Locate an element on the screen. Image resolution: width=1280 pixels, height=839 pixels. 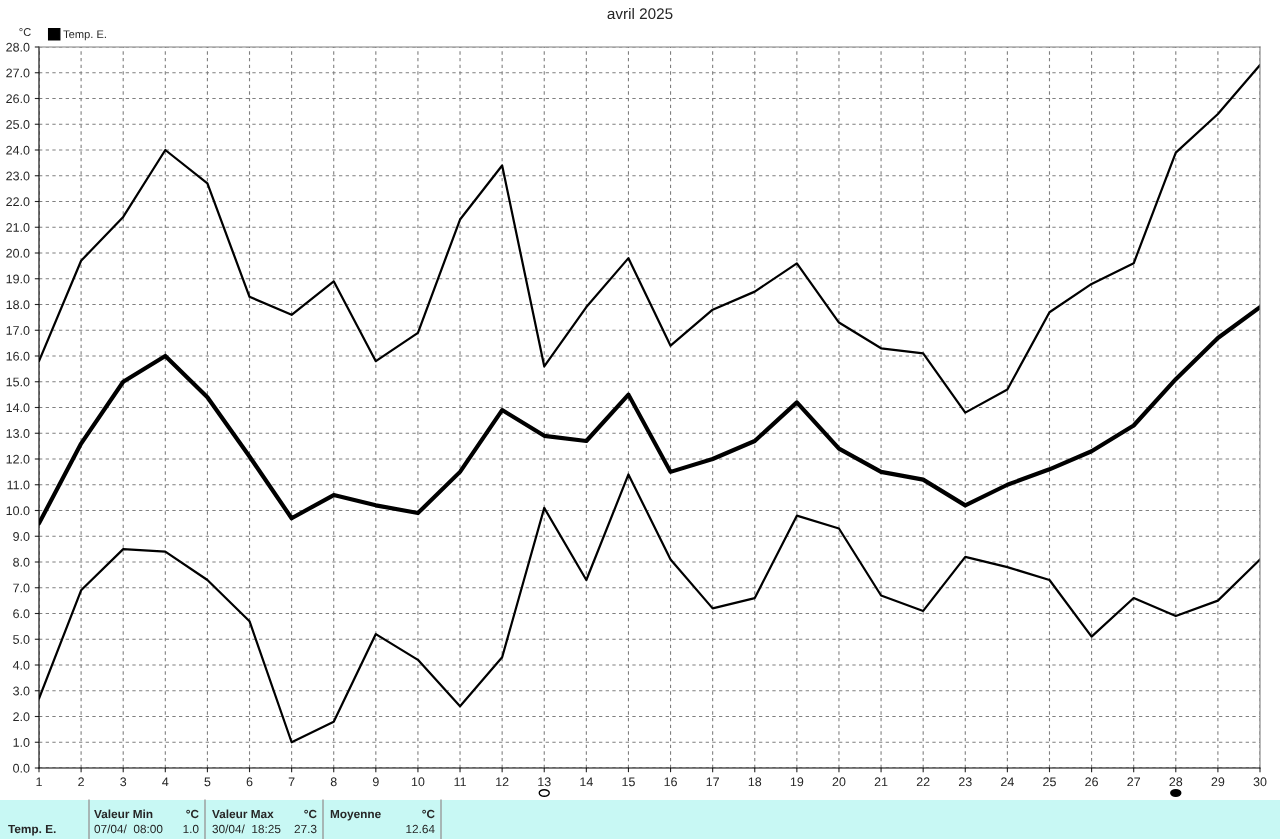
y-tick-label: 21.0 is located at coordinates (18, 227).